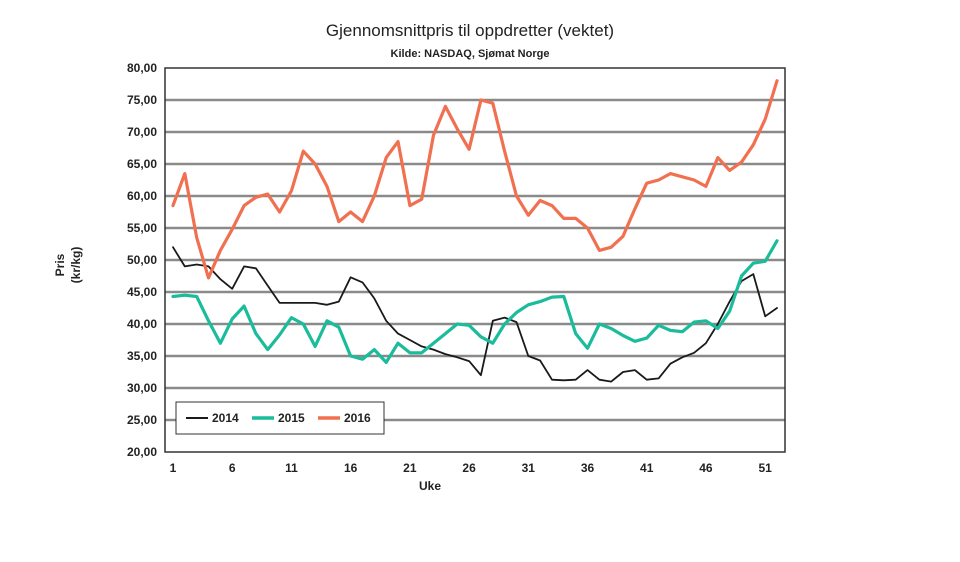  I want to click on series-line-2015, so click(475, 301).